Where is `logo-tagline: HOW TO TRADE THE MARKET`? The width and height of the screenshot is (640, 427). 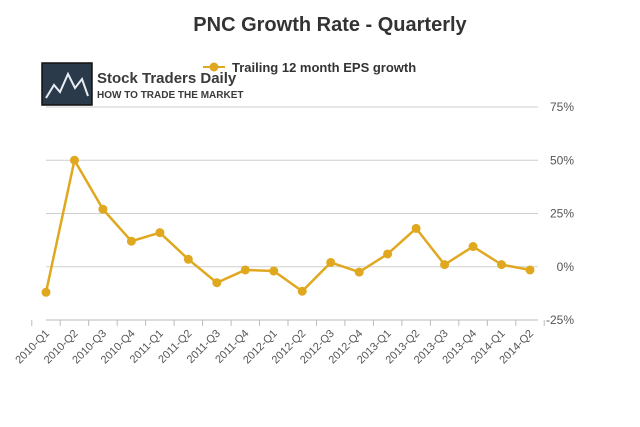
logo-tagline: HOW TO TRADE THE MARKET is located at coordinates (170, 95).